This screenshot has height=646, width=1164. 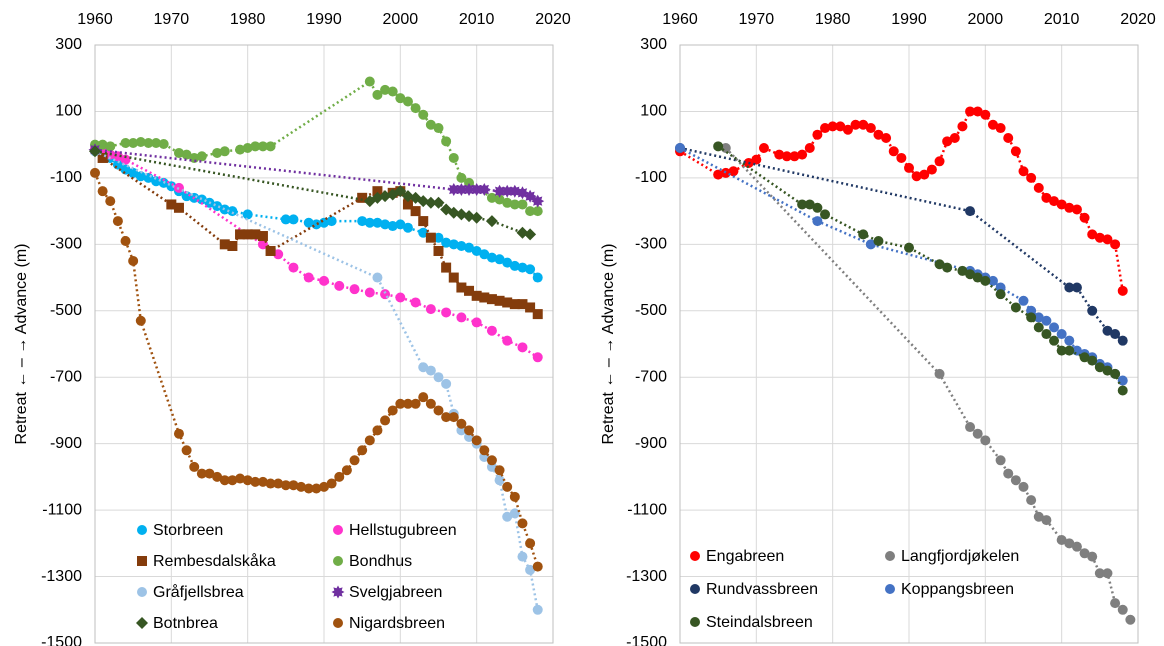 I want to click on x-tick-label: 2010, so click(x=1062, y=19).